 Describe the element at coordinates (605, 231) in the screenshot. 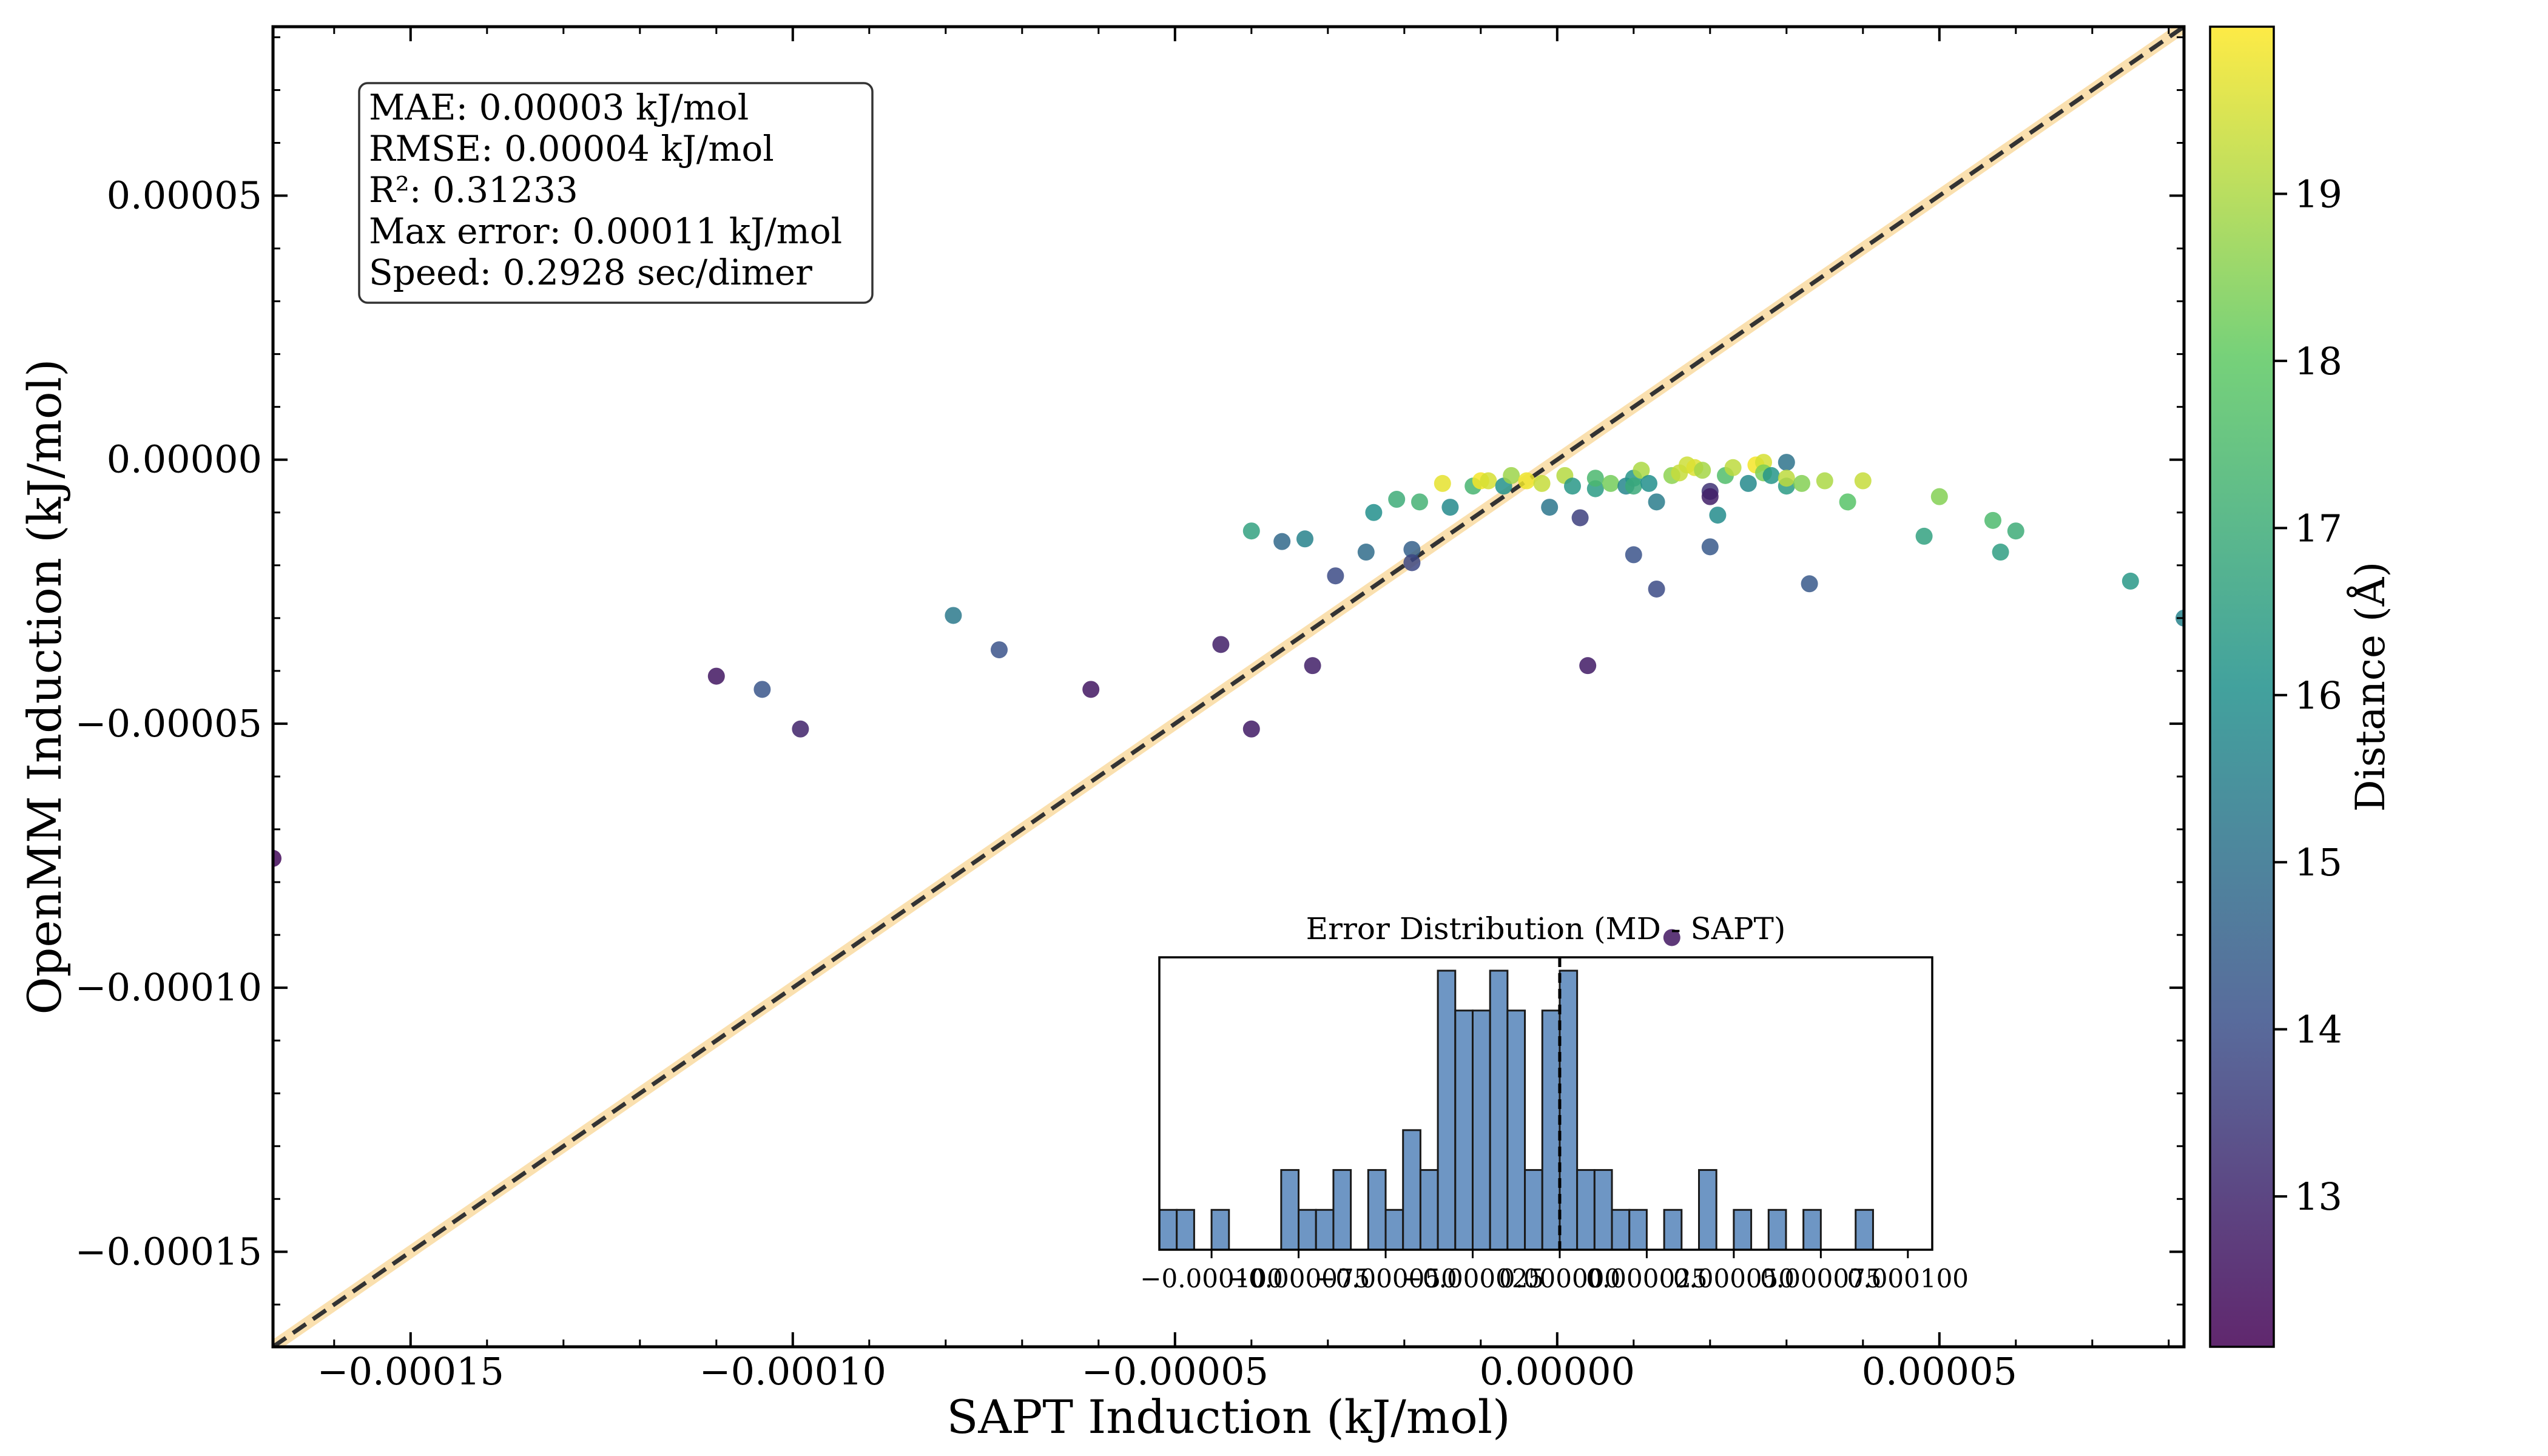

I see `stats-line-max-error: Max error: 0.00011 kJ/mol` at that location.